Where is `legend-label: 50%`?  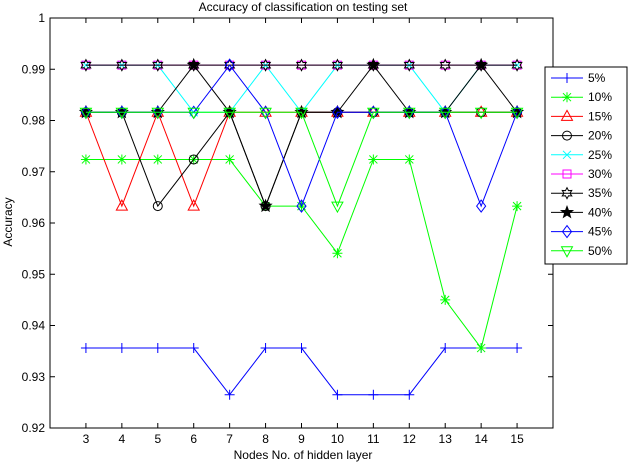 legend-label: 50% is located at coordinates (600, 251).